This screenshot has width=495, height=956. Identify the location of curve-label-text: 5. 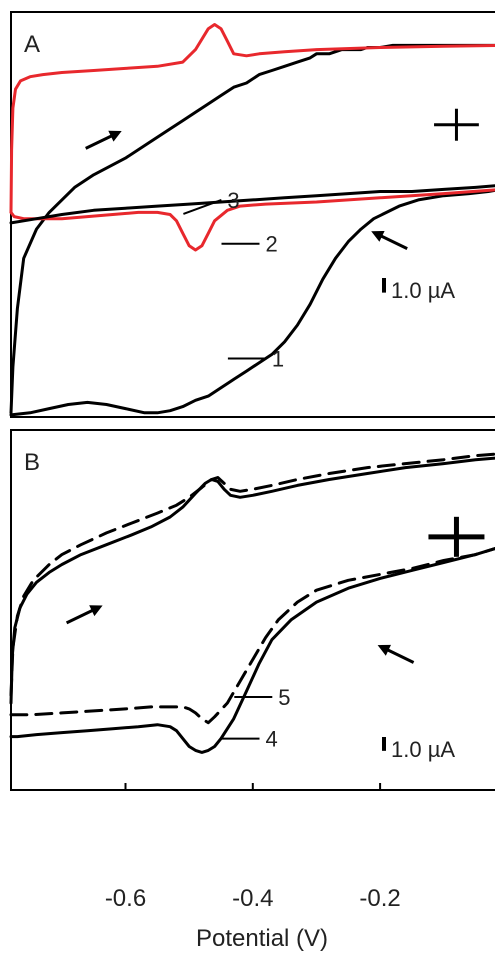
(284, 697).